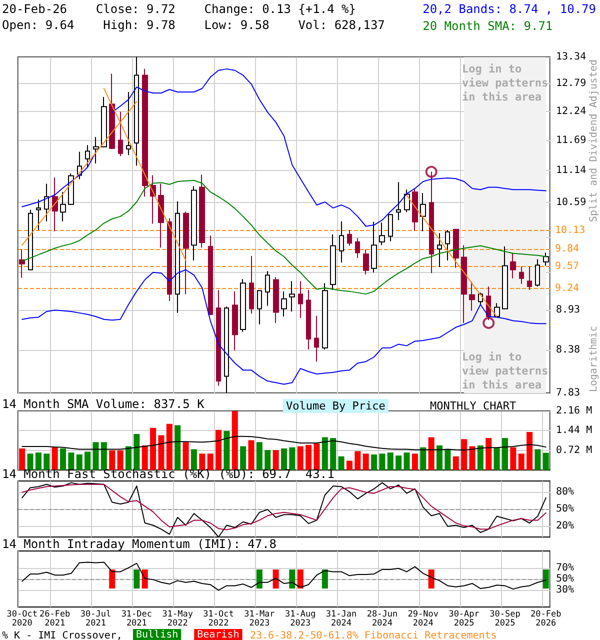 The width and height of the screenshot is (600, 640). Describe the element at coordinates (568, 310) in the screenshot. I see `y-tick-label: 8.93` at that location.